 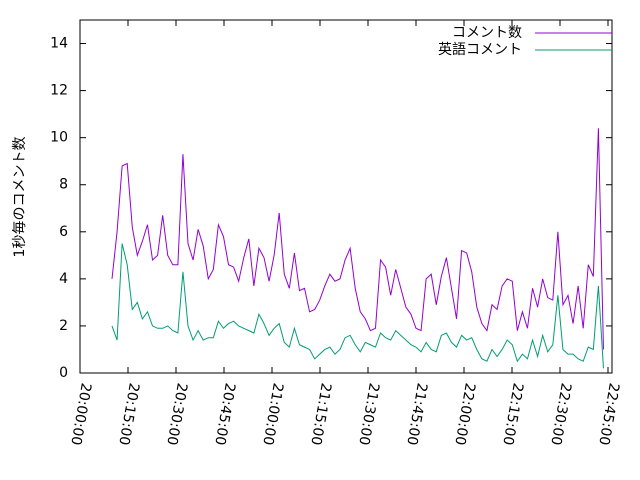 What do you see at coordinates (560, 414) in the screenshot?
I see `x-tick-label: 22:30:00` at bounding box center [560, 414].